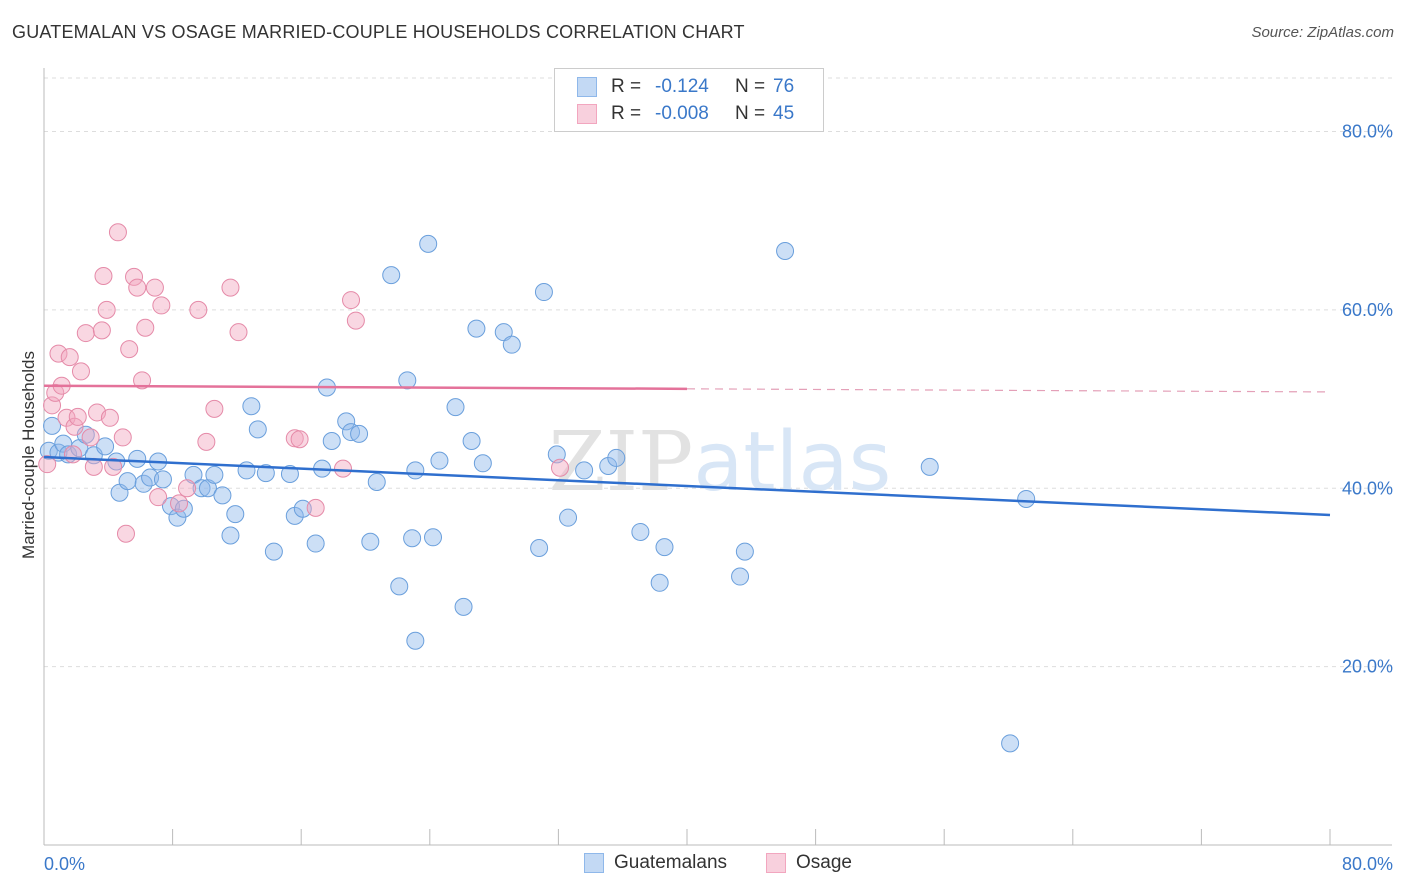 This screenshot has width=1406, height=892. Describe the element at coordinates (671, 862) in the screenshot. I see `bottom-legend-label: Guatemalans` at that location.